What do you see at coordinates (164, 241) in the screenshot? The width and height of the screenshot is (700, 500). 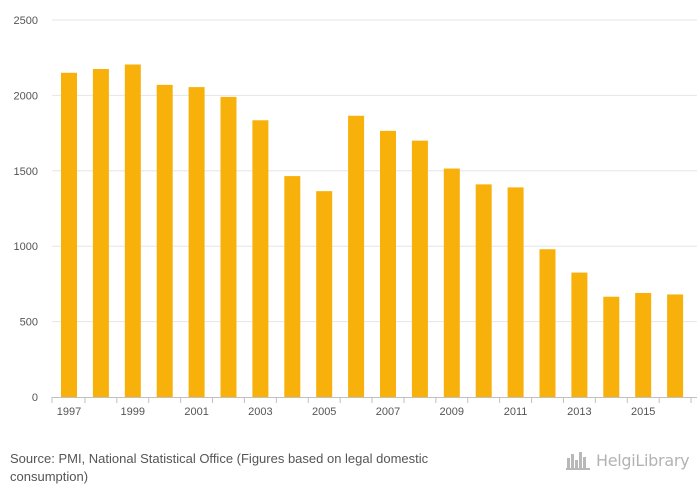 I see `bar-2000` at bounding box center [164, 241].